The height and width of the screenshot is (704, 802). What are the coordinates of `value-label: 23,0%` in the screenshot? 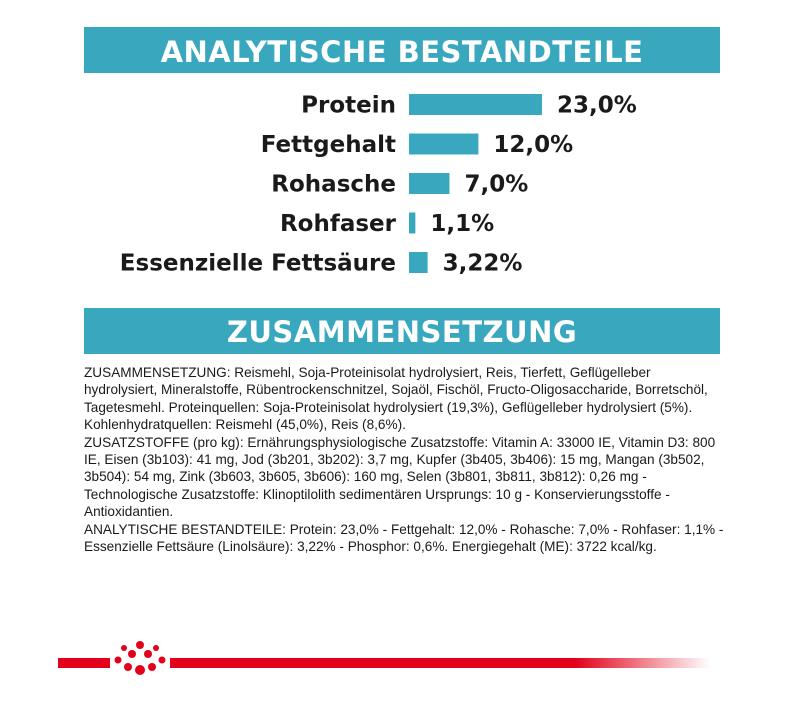 It's located at (597, 106).